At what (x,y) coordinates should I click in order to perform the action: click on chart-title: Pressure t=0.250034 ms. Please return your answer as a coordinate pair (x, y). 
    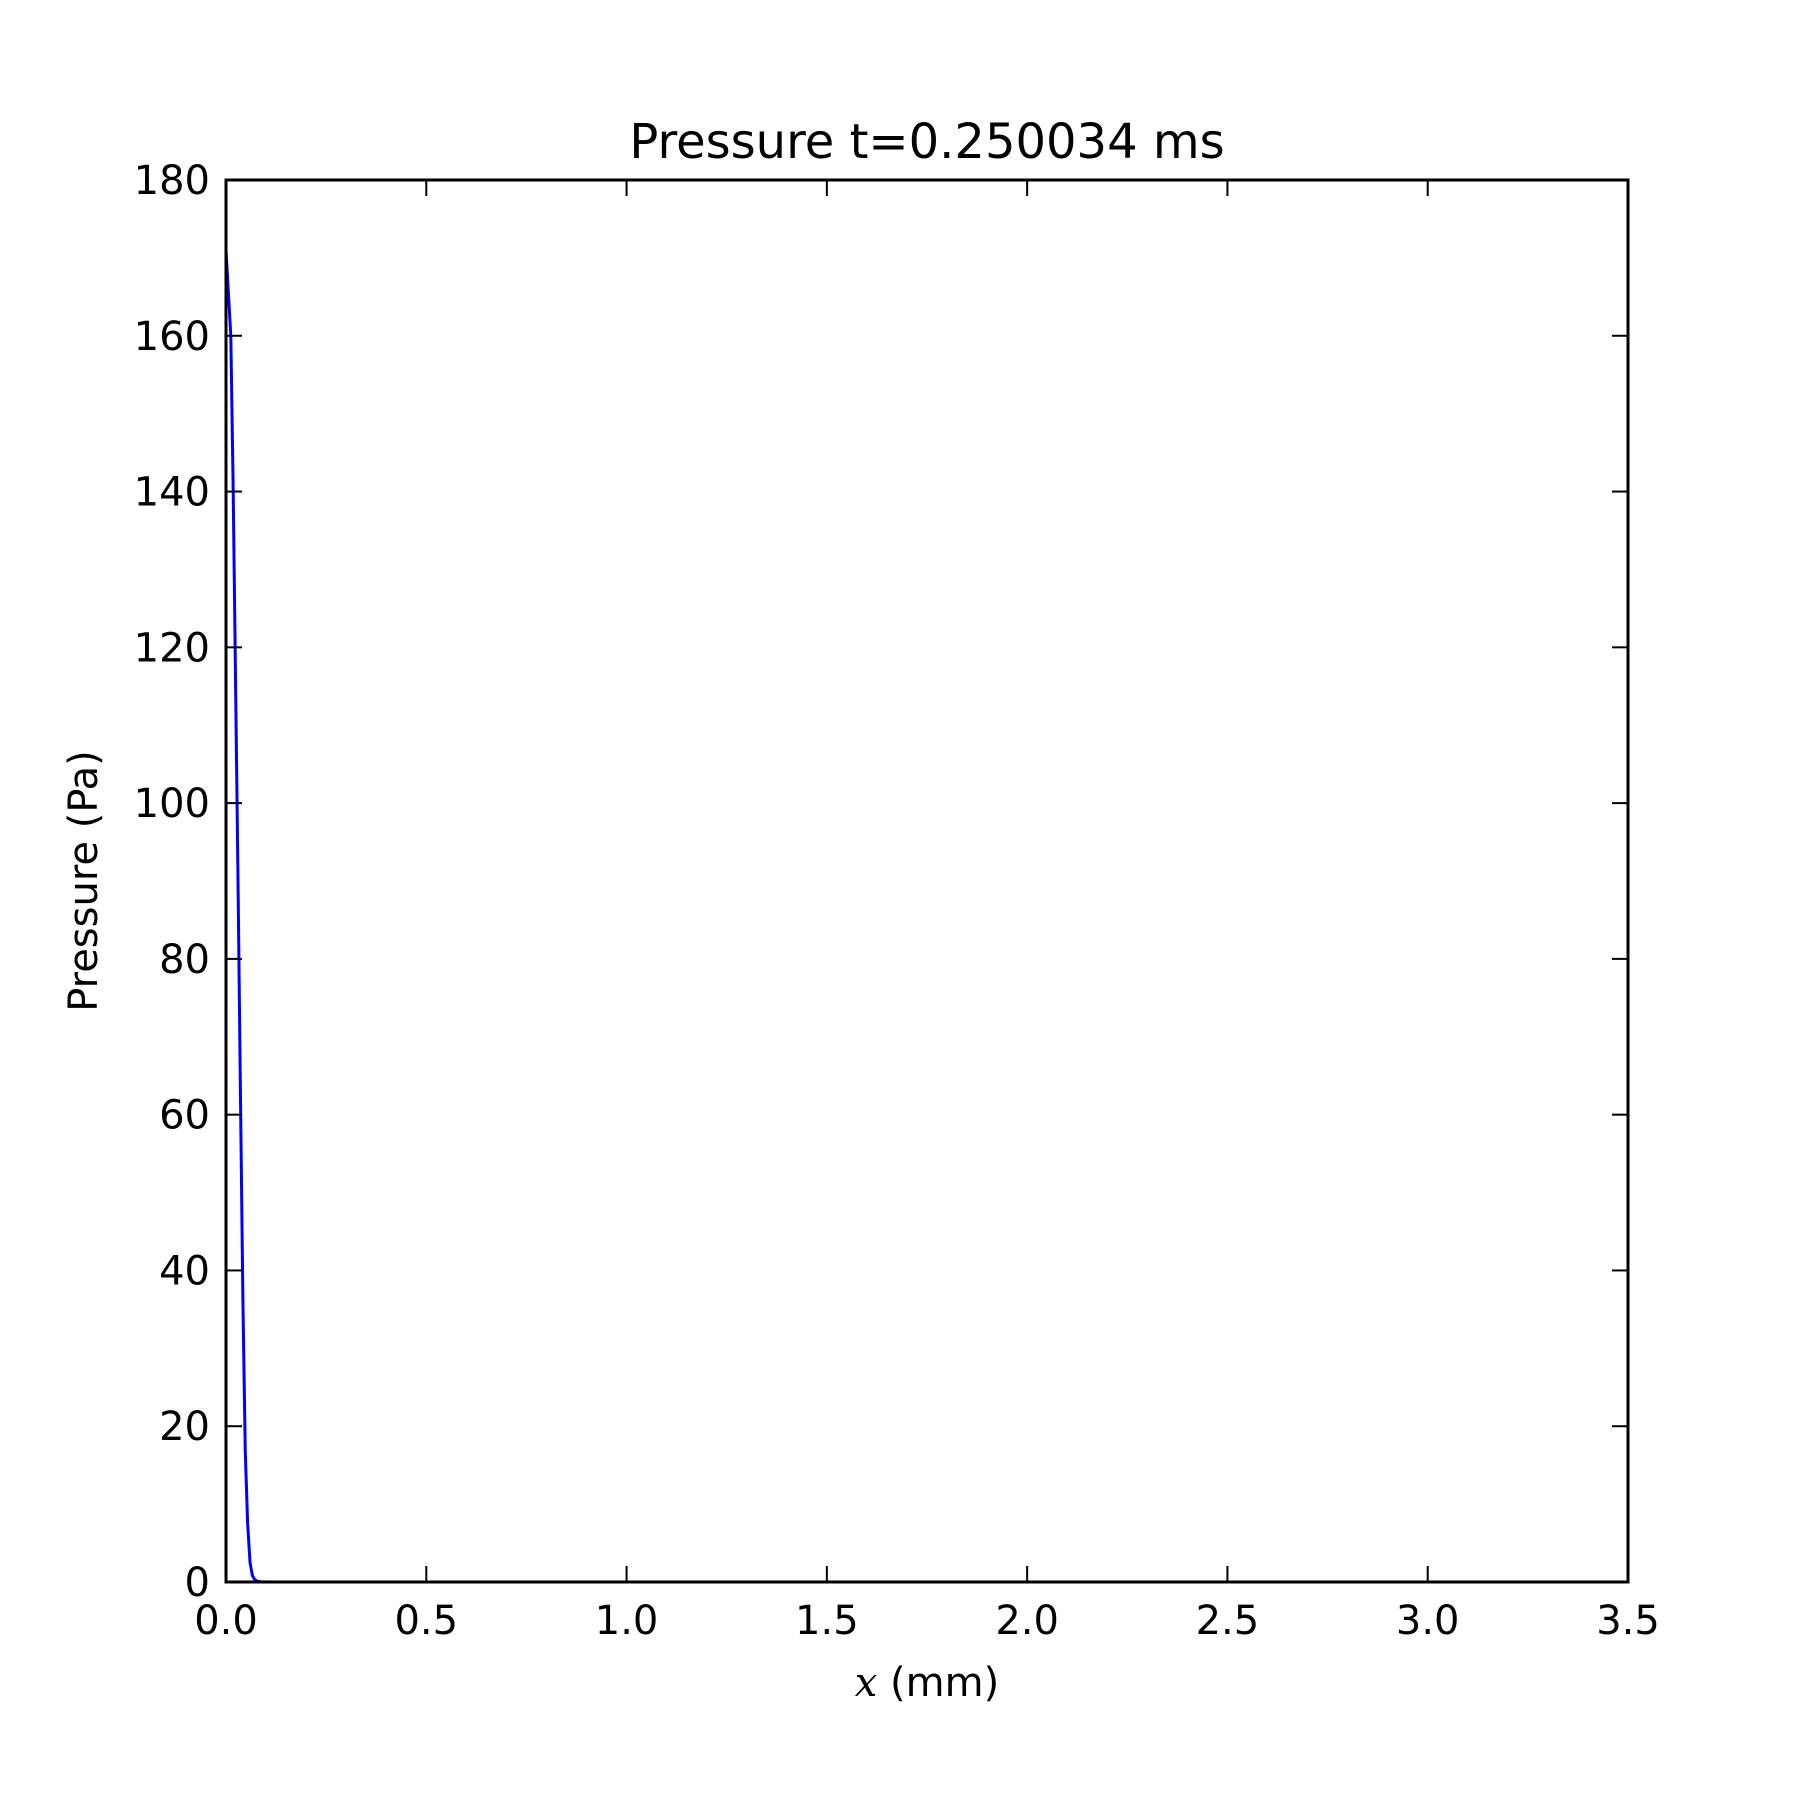
    Looking at the image, I should click on (926, 142).